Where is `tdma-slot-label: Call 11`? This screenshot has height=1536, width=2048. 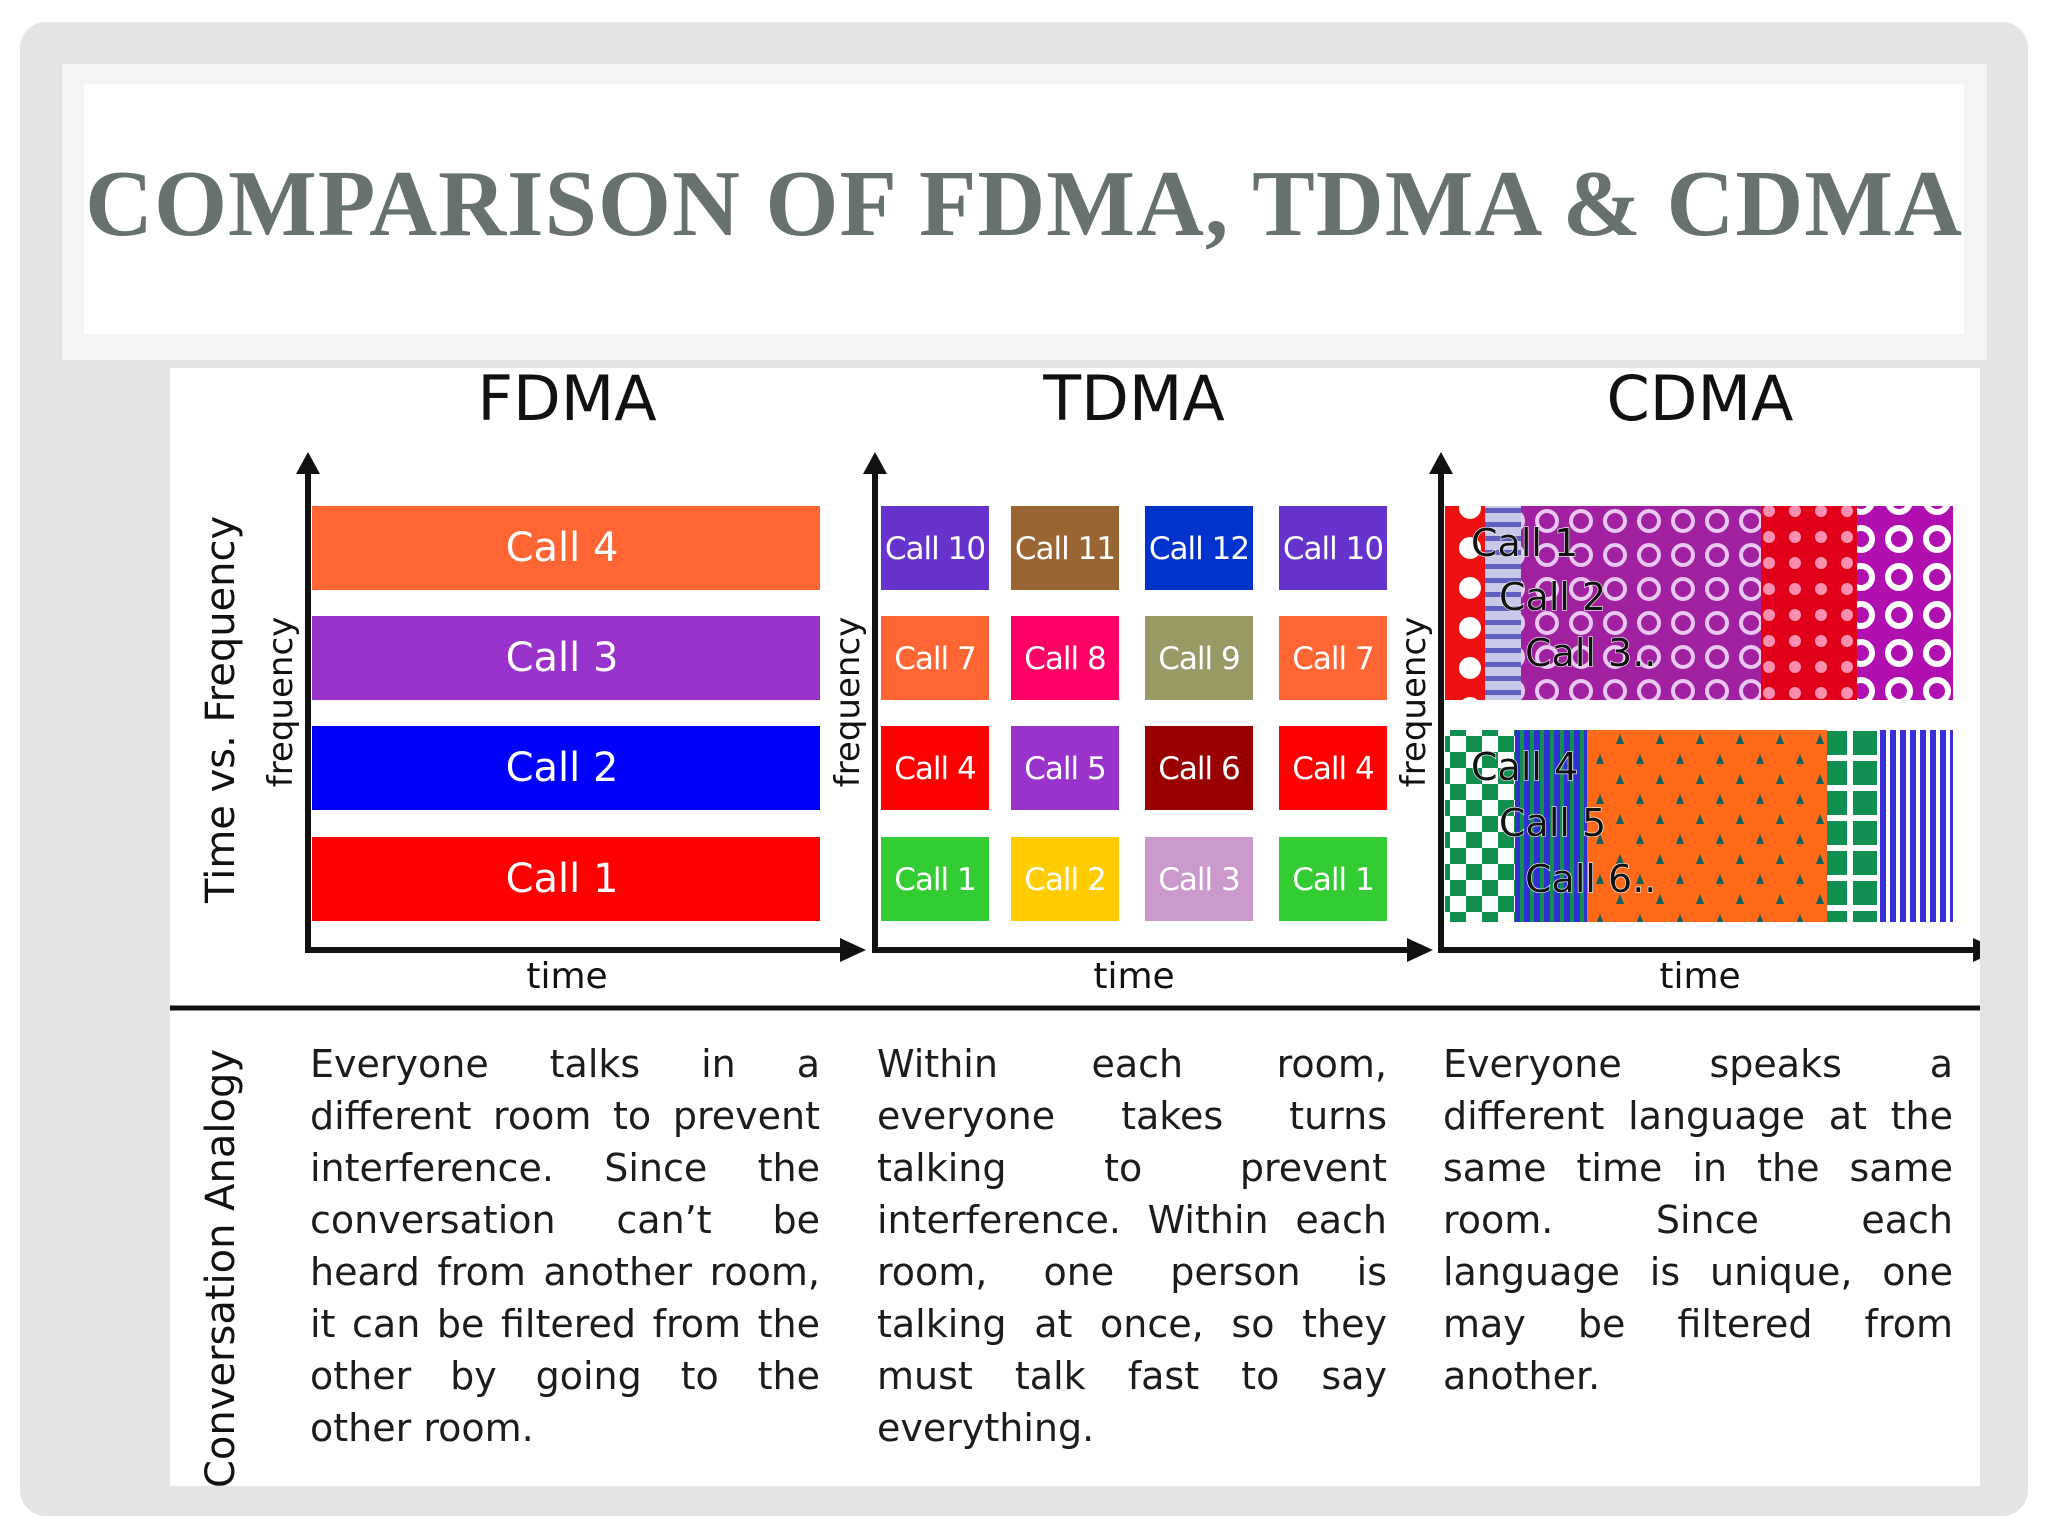 tdma-slot-label: Call 11 is located at coordinates (1065, 549).